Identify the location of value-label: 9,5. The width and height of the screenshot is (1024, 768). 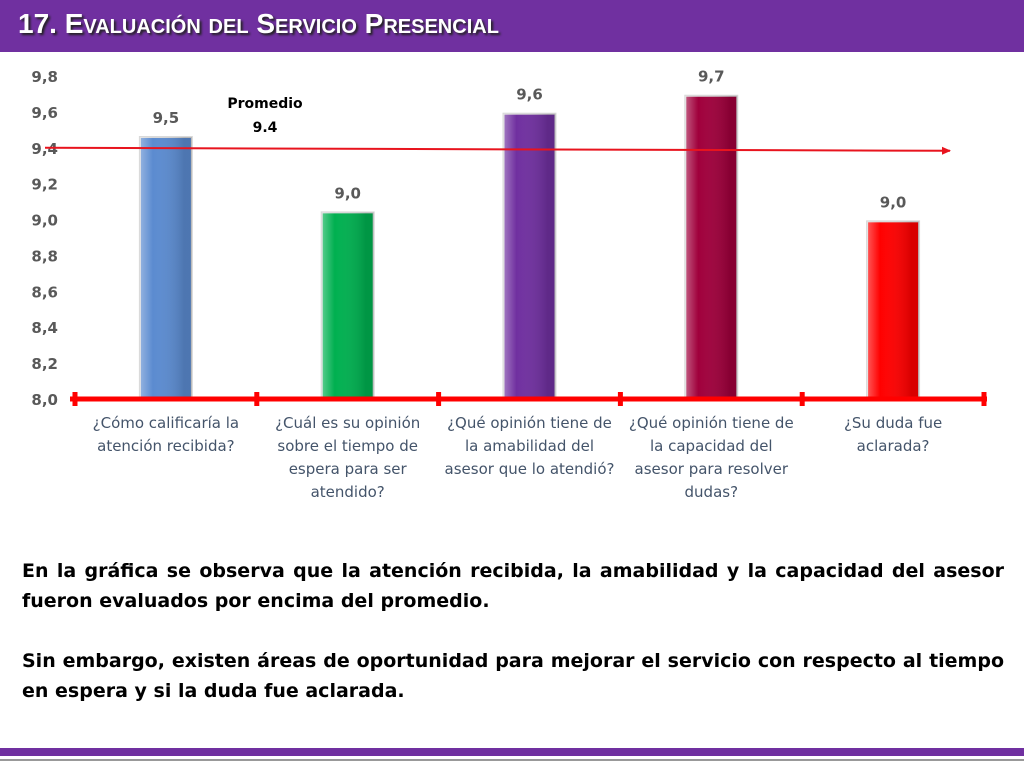
(166, 118).